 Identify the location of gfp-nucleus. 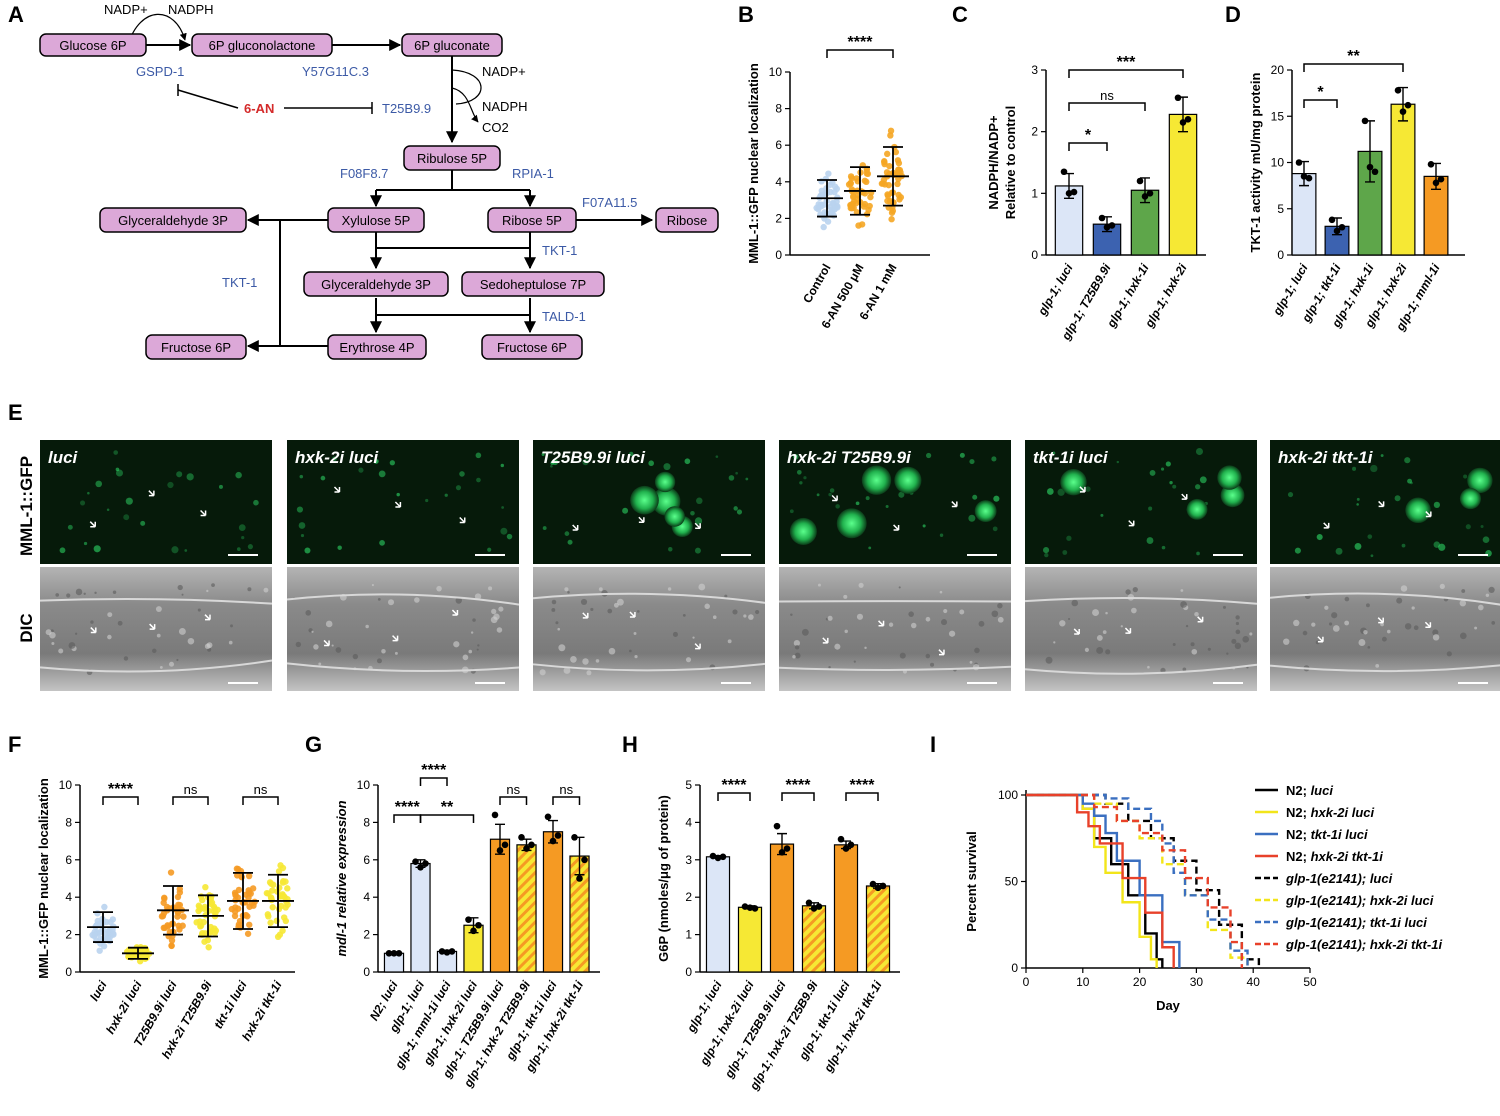
(1418, 511).